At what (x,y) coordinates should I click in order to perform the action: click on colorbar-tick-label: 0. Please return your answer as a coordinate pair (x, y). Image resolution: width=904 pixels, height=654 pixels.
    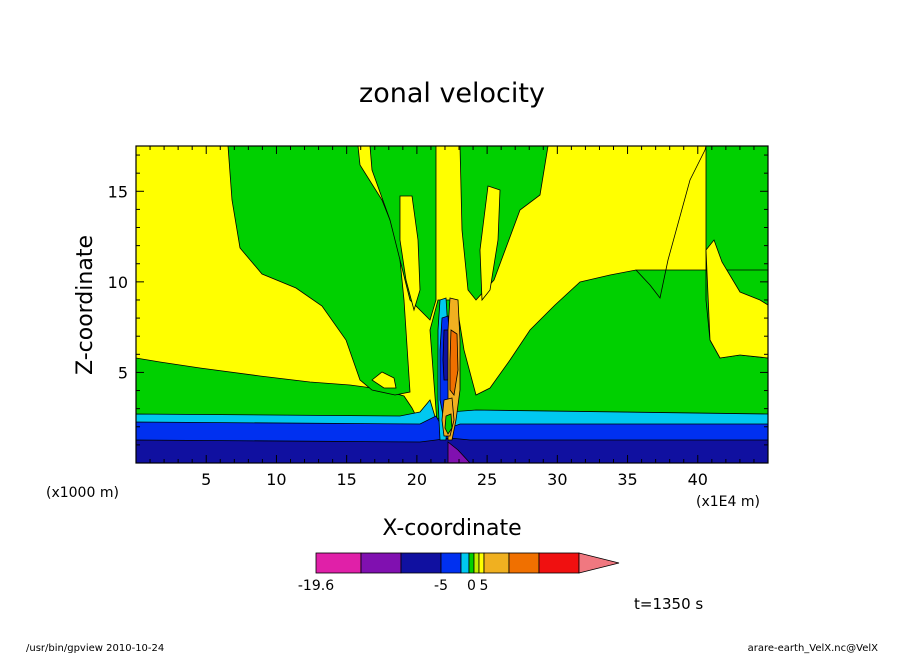
    Looking at the image, I should click on (471, 586).